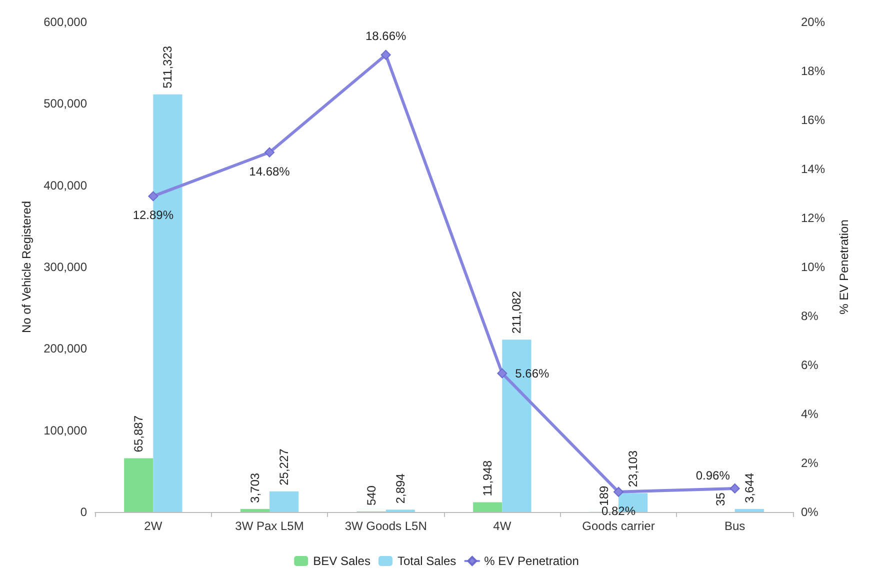 The height and width of the screenshot is (574, 873). Describe the element at coordinates (810, 463) in the screenshot. I see `y2-tick-label: 2%` at that location.